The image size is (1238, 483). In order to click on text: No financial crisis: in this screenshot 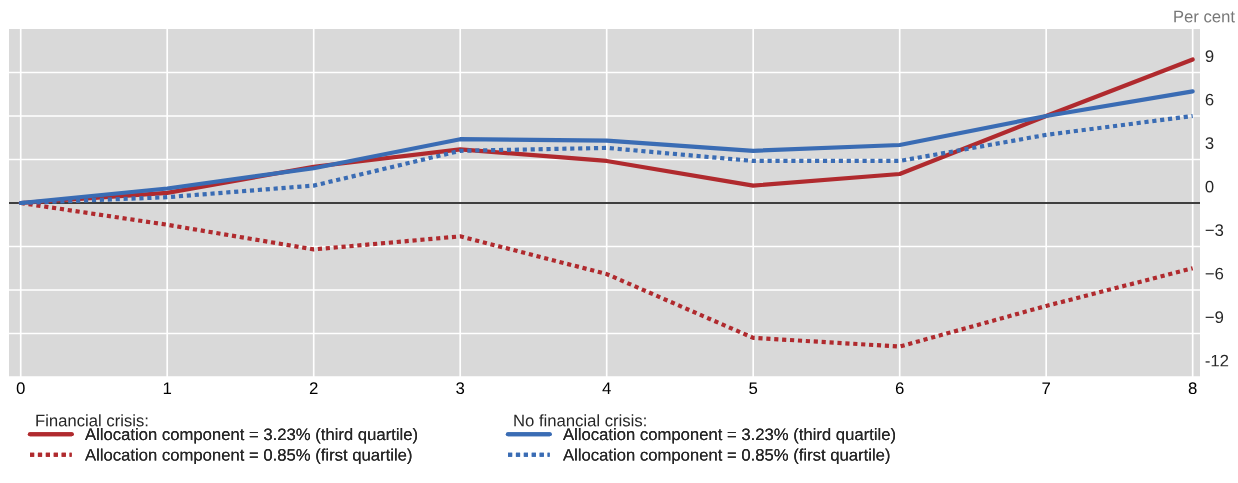, I will do `click(580, 420)`.